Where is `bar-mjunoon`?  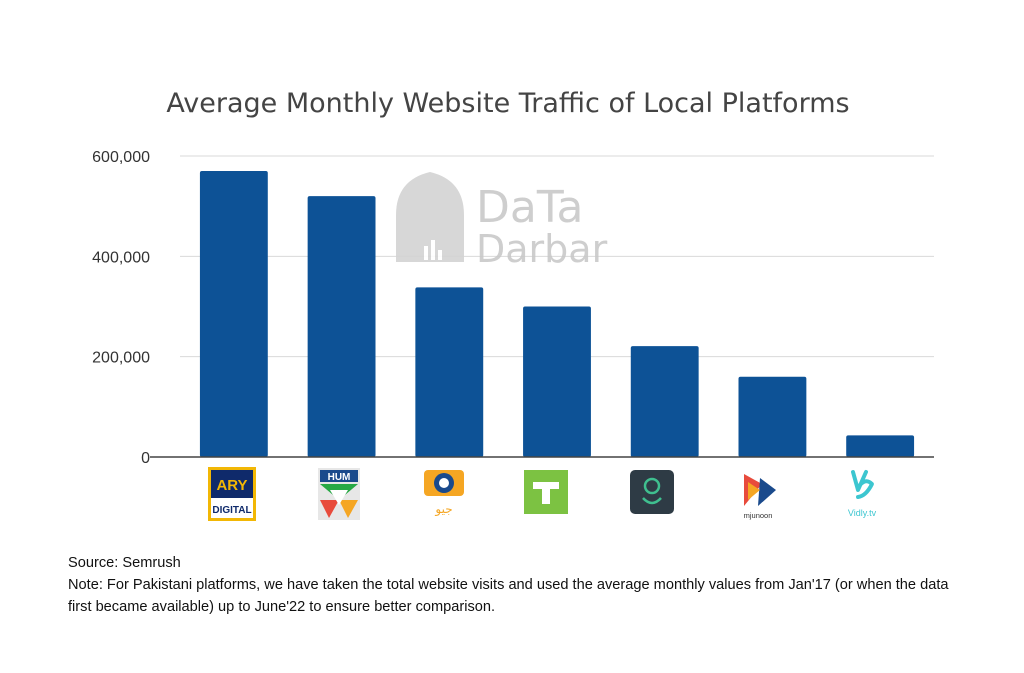
bar-mjunoon is located at coordinates (772, 416).